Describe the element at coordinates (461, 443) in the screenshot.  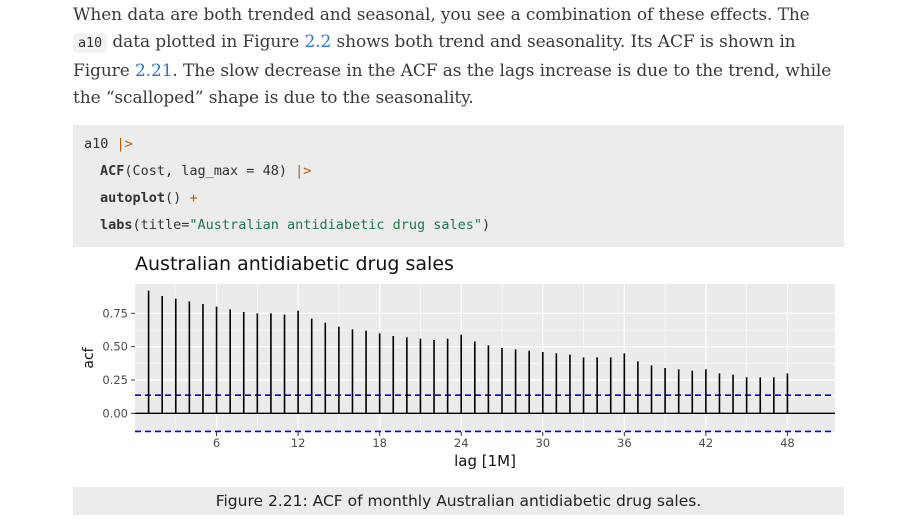
I see `x-tick-label: 24` at that location.